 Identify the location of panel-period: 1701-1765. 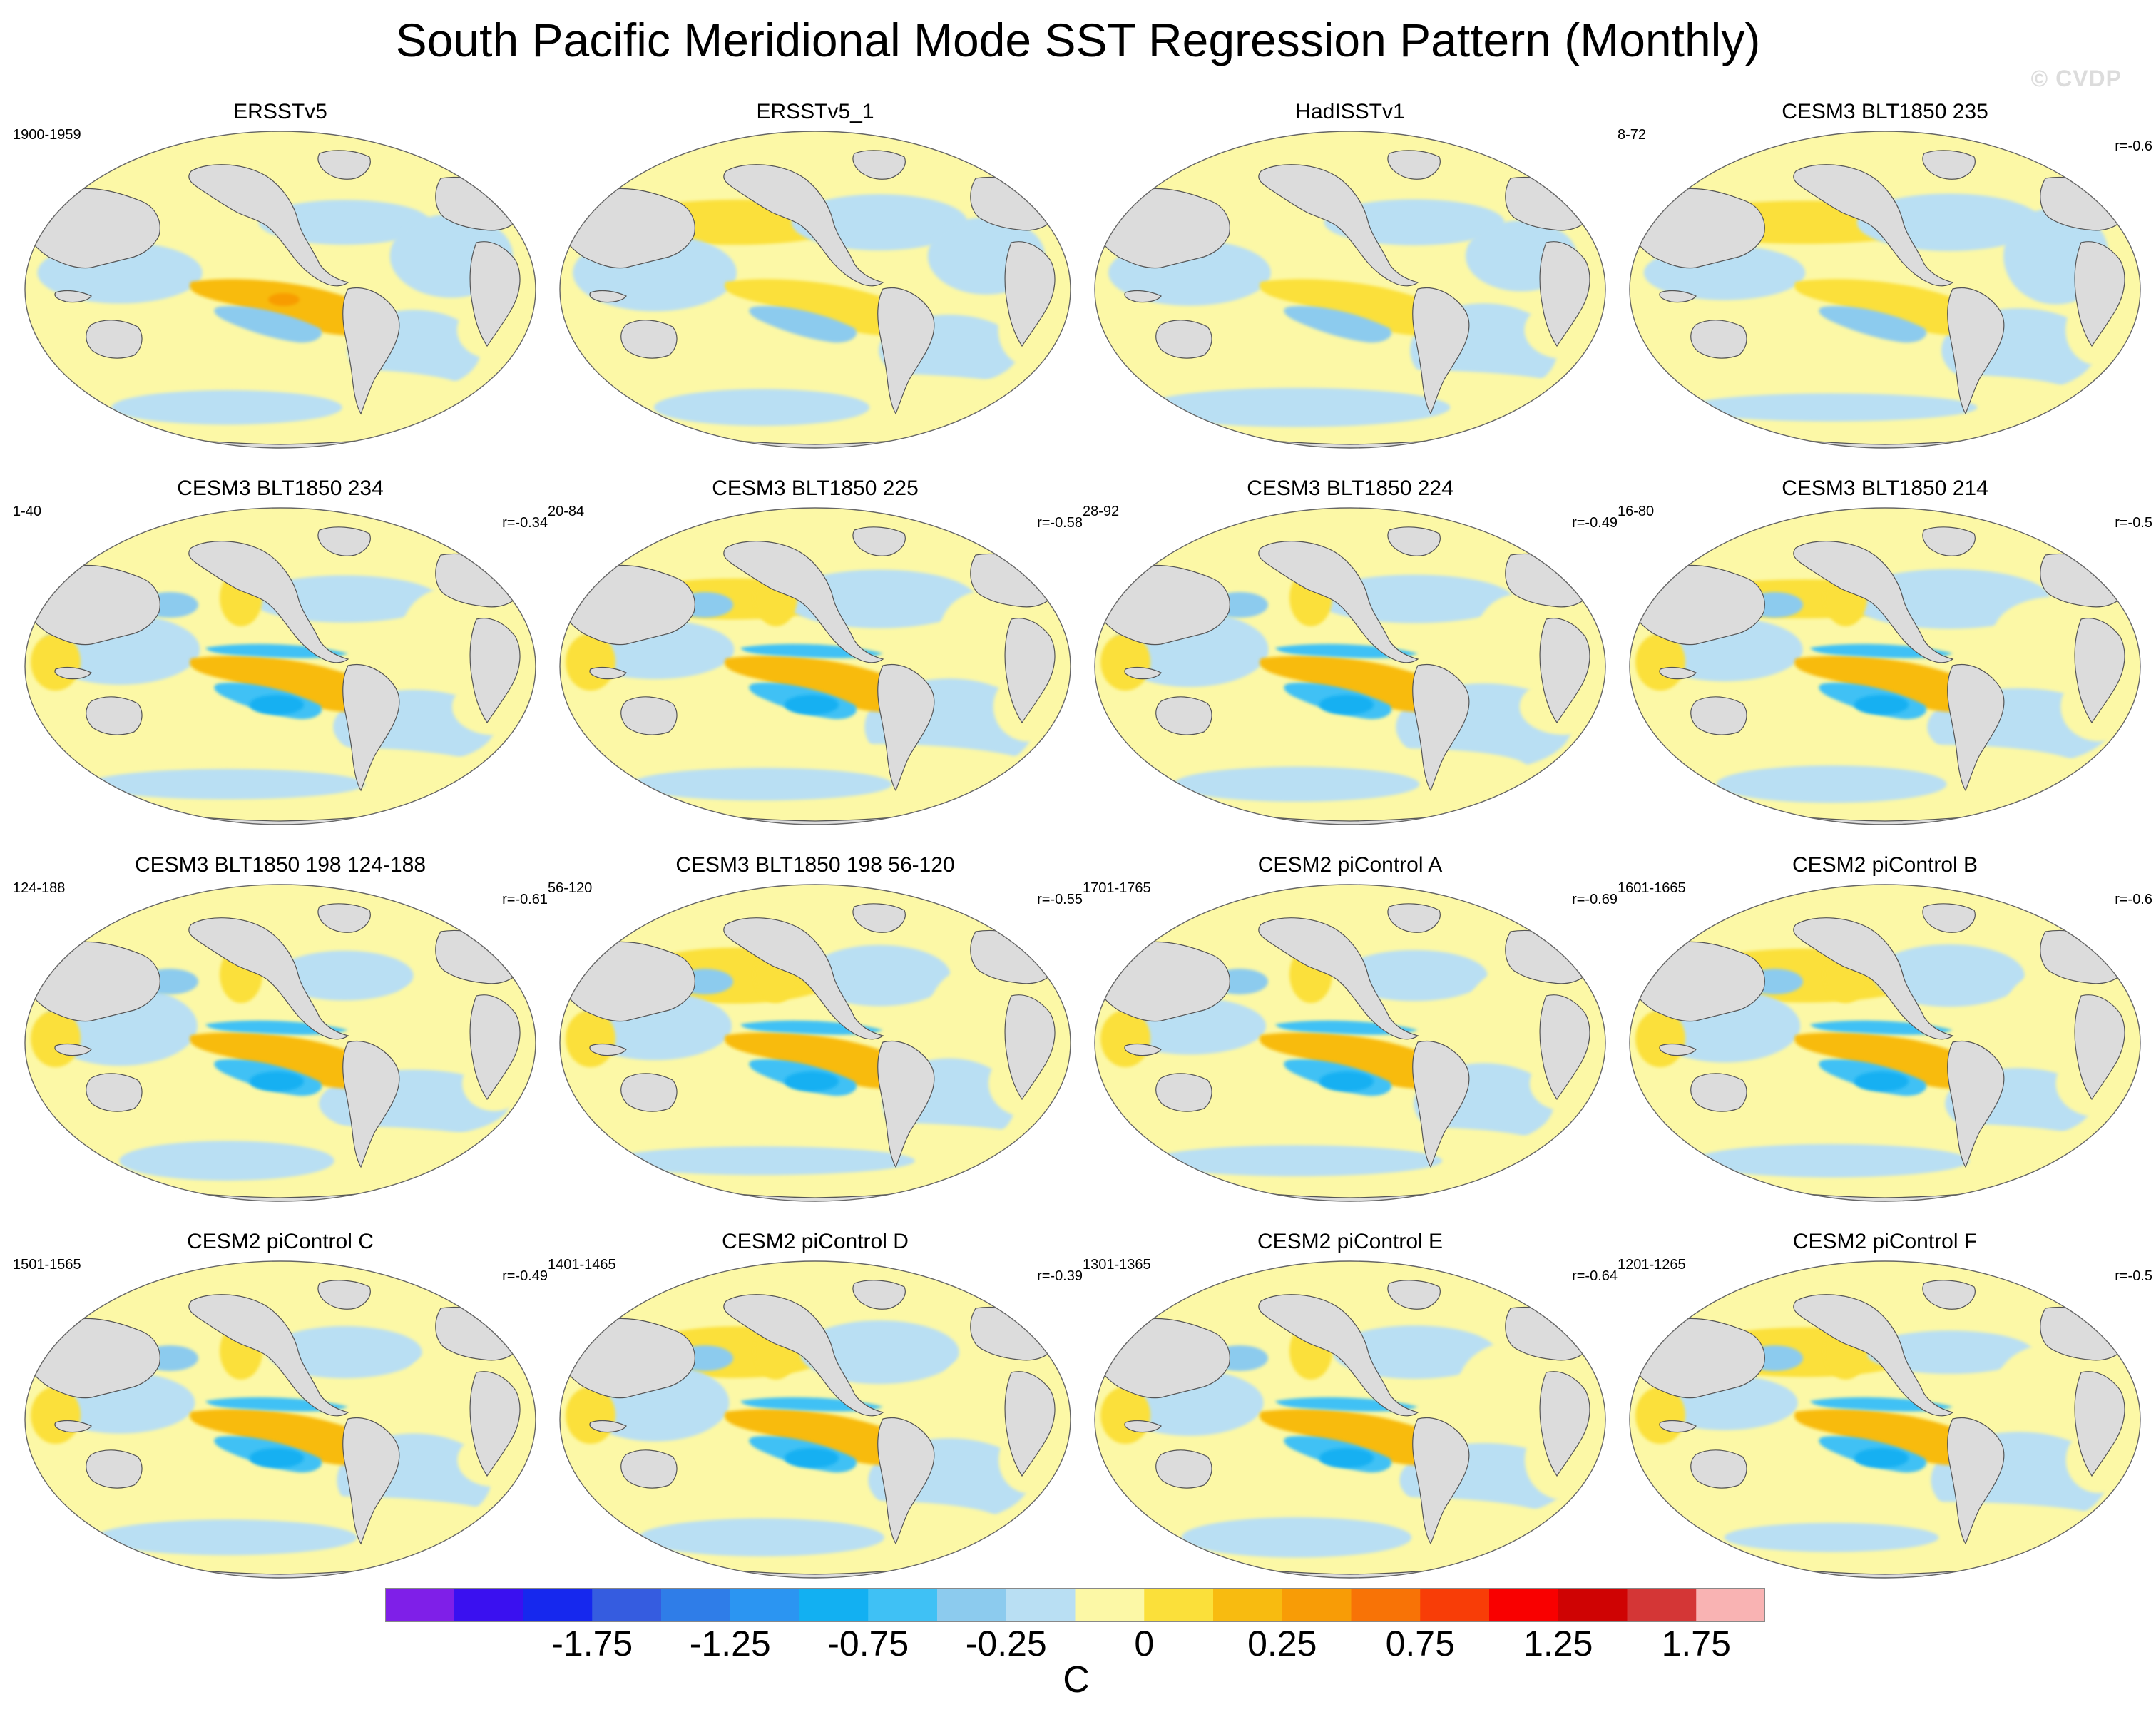
(1117, 888).